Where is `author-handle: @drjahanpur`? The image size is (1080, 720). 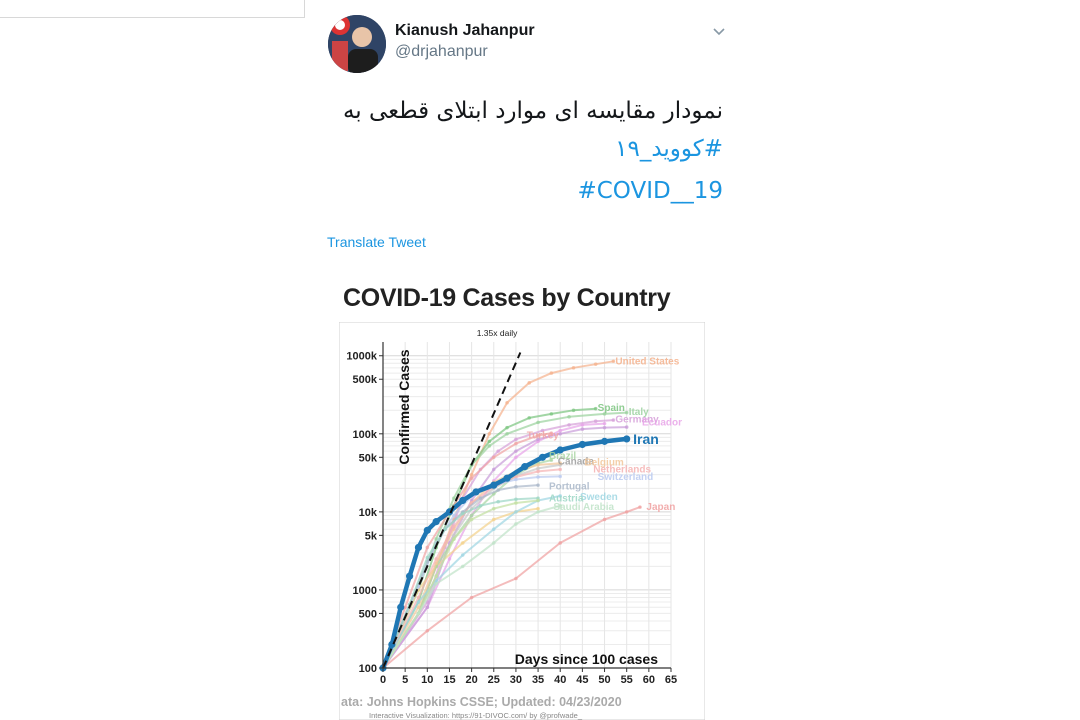 author-handle: @drjahanpur is located at coordinates (441, 51).